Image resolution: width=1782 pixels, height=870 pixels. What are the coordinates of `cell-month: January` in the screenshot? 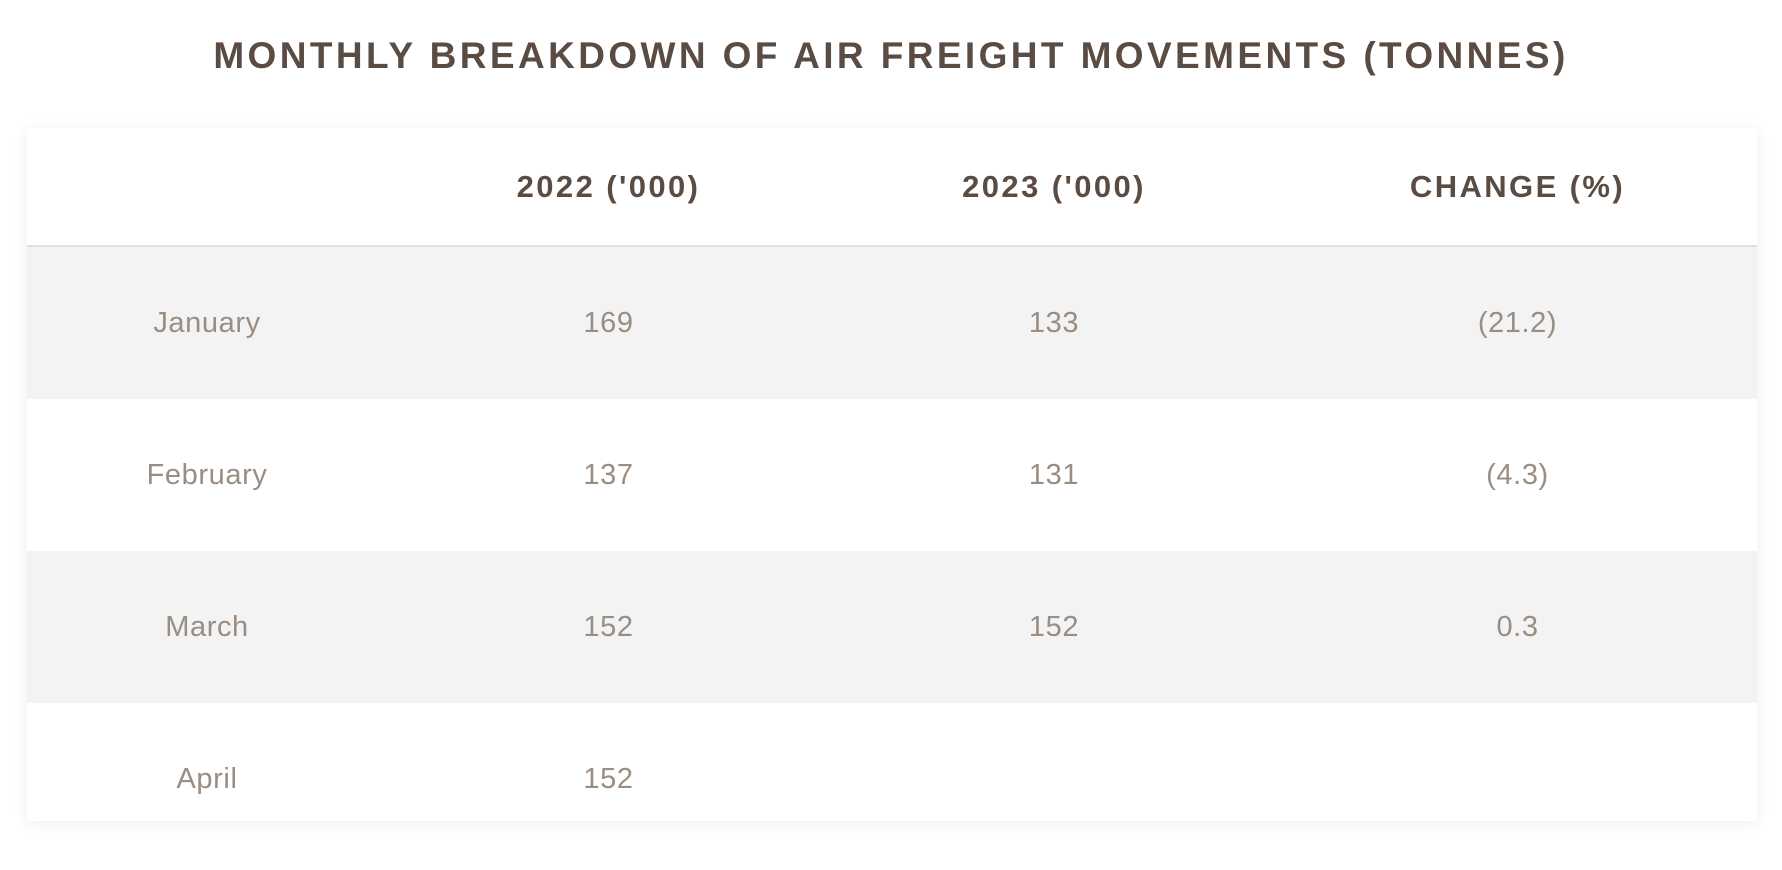 It's located at (207, 322).